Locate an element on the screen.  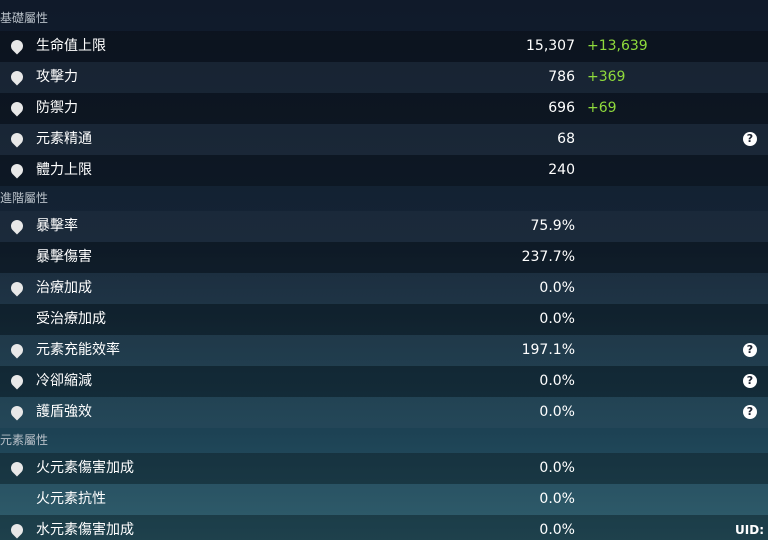
stat-row: 暴擊傷害 237.7% is located at coordinates (384, 257).